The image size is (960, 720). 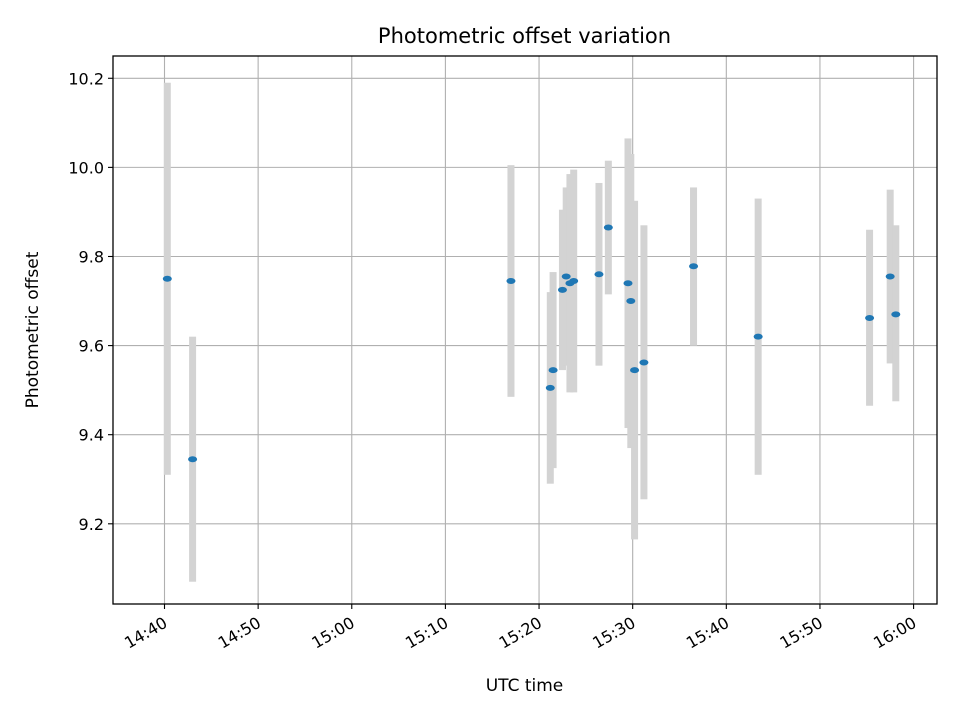 I want to click on x-tick-label: 15:40, so click(x=707, y=633).